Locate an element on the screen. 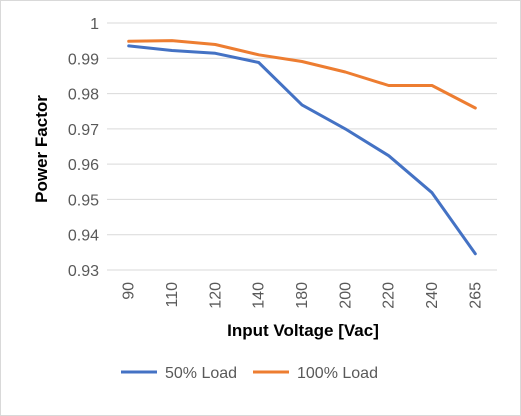 The height and width of the screenshot is (416, 521). legend-label: 100% Load is located at coordinates (337, 373).